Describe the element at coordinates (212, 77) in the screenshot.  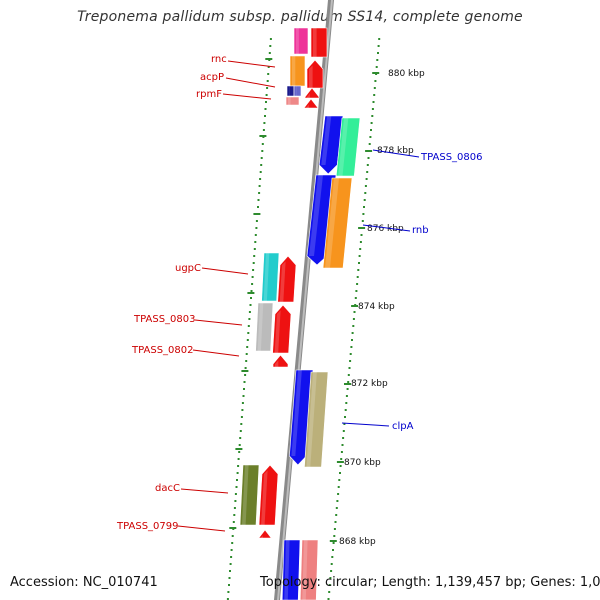
I see `gene-label-acpP: acpP` at that location.